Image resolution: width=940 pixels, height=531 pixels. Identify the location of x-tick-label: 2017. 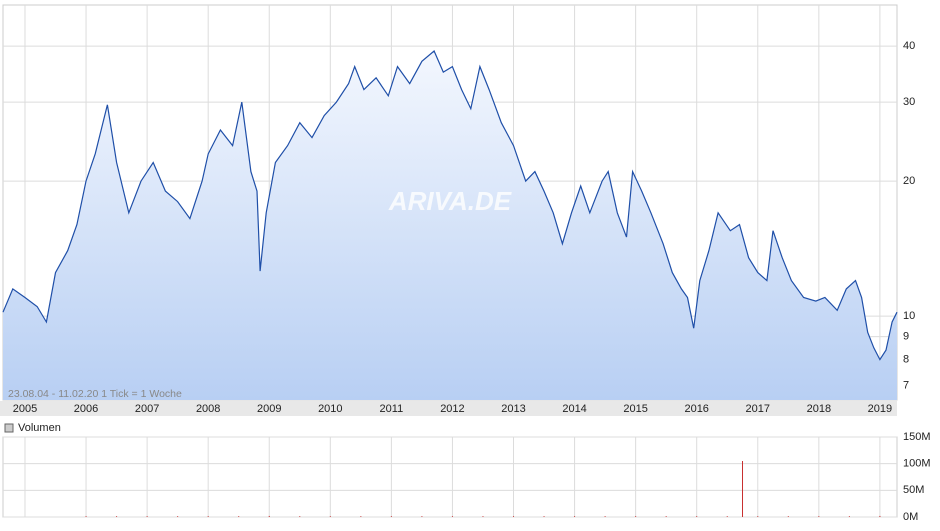
(758, 409).